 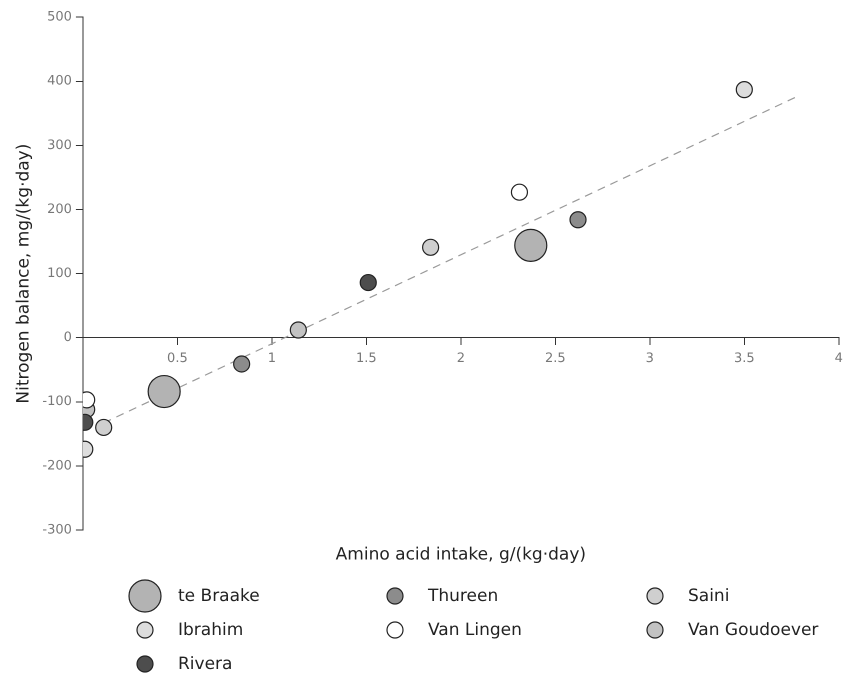 I want to click on y-axis-title: Nitrogen balance, mg/(kg·day), so click(x=24, y=274).